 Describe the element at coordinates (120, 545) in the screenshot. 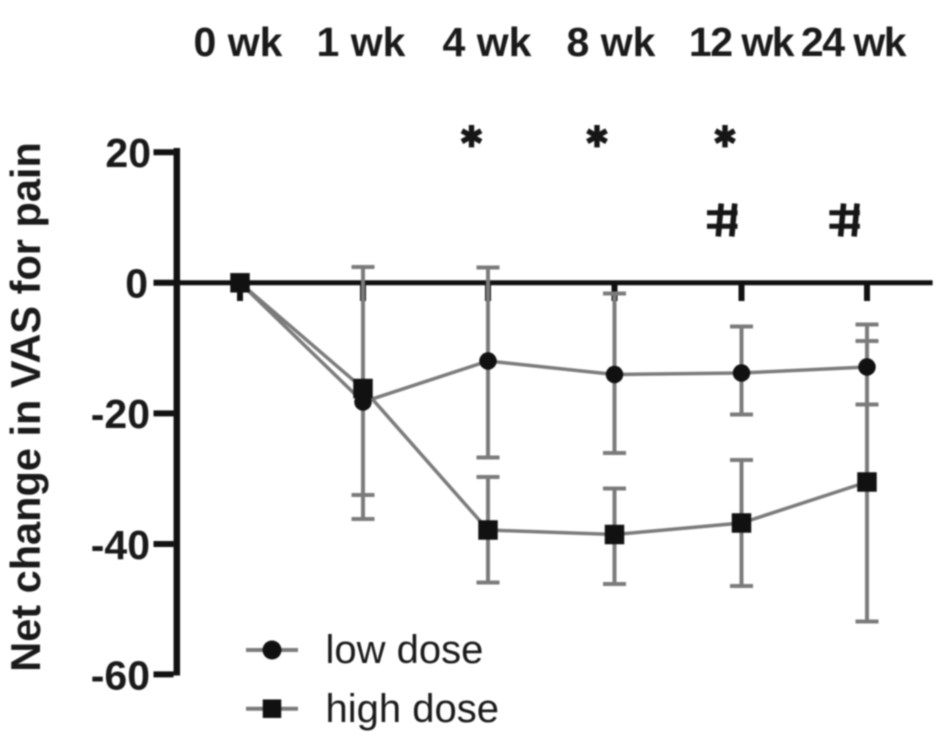

I see `svg-text: -40` at that location.